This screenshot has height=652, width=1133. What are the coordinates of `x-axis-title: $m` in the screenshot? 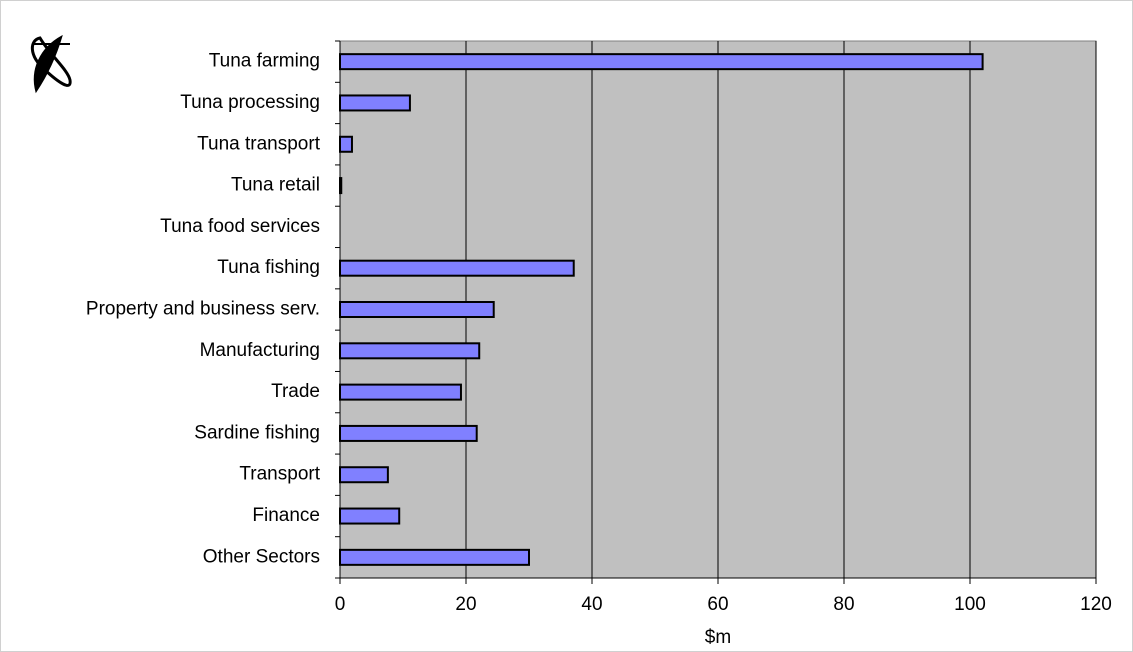 It's located at (718, 637).